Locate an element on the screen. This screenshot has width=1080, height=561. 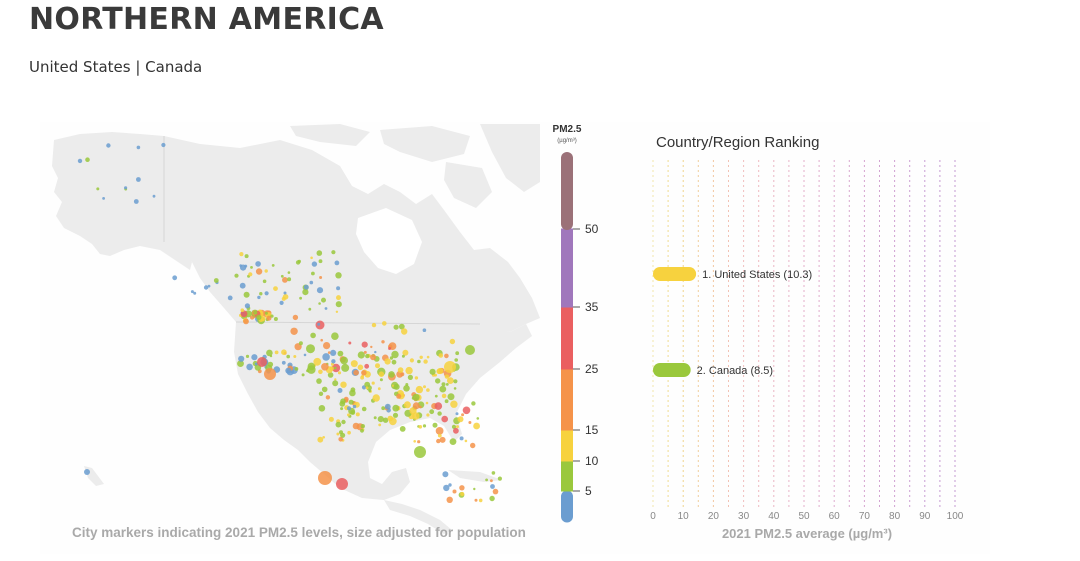
x-tick-label: 80 is located at coordinates (895, 516).